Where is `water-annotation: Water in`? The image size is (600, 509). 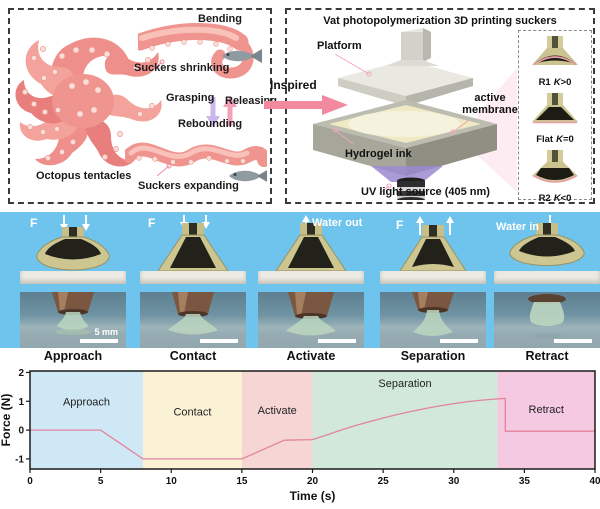
water-annotation: Water in is located at coordinates (517, 227).